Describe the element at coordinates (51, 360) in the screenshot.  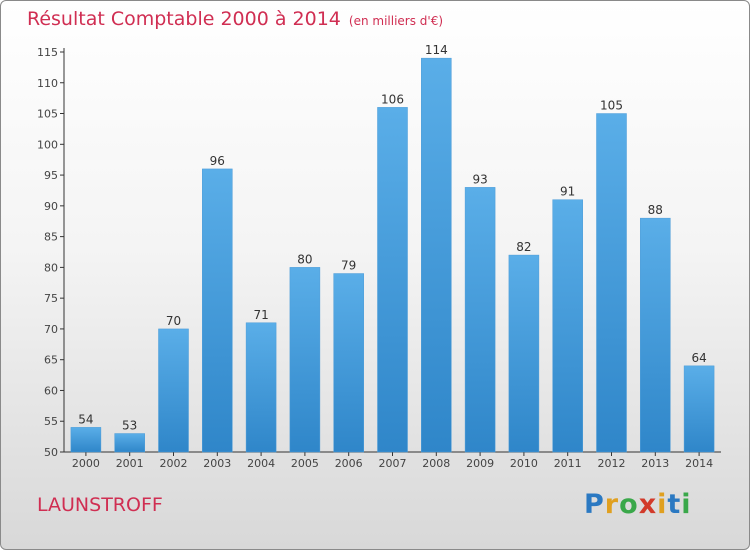
I see `y-tick-label: 65` at that location.